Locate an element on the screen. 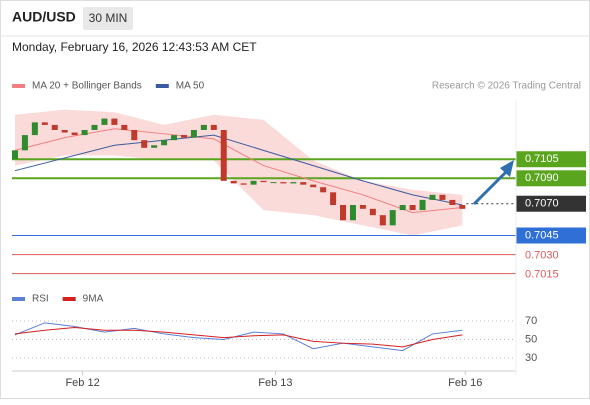  x-tick-label: Feb 16 is located at coordinates (465, 383).